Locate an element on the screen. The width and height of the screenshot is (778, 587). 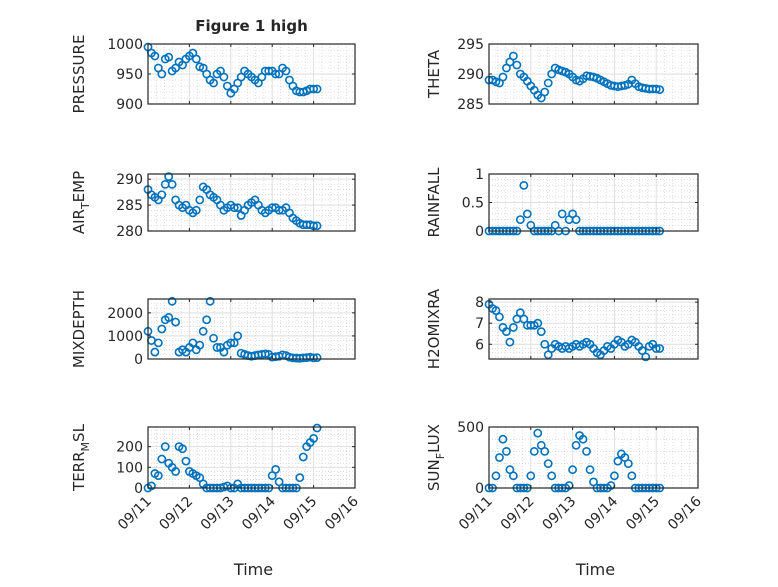
subplot-mixdepth: 0 1000 2000 MIXDEPTH is located at coordinates (213, 329).